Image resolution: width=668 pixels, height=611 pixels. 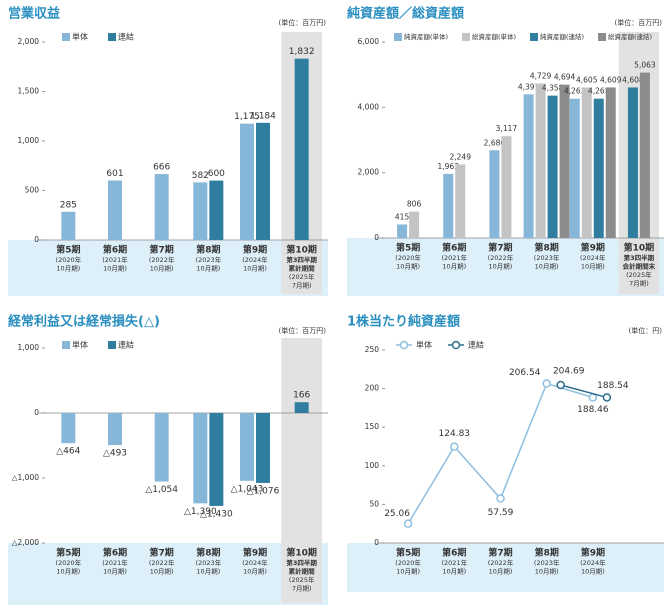 What do you see at coordinates (115, 250) in the screenshot?
I see `category-label: 第6期` at bounding box center [115, 250].